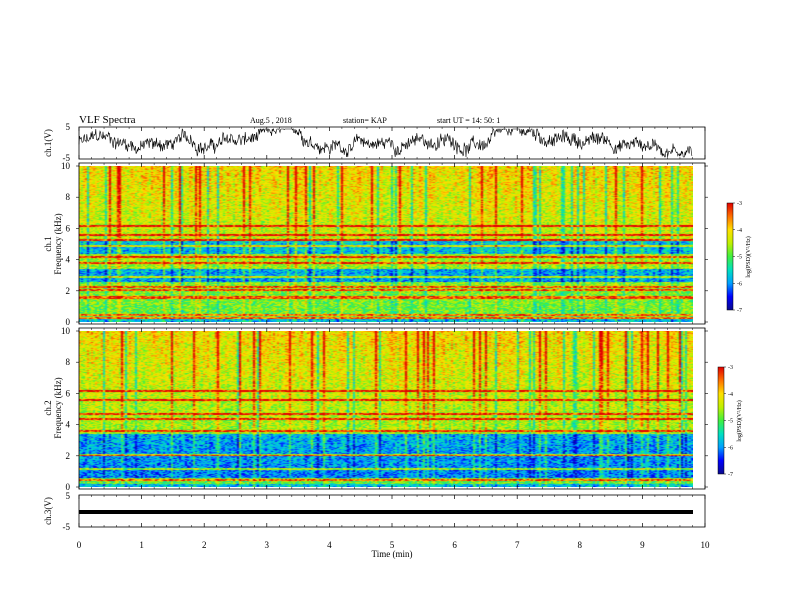  What do you see at coordinates (580, 545) in the screenshot?
I see `xtick-label: 8` at bounding box center [580, 545].